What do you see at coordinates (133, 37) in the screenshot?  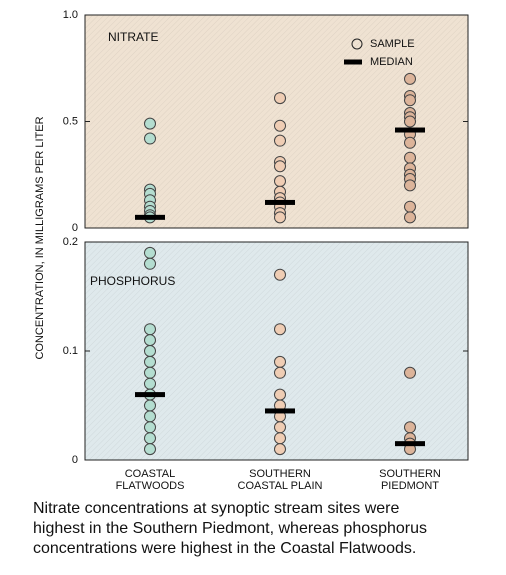 I see `panel-title: NITRATE` at bounding box center [133, 37].